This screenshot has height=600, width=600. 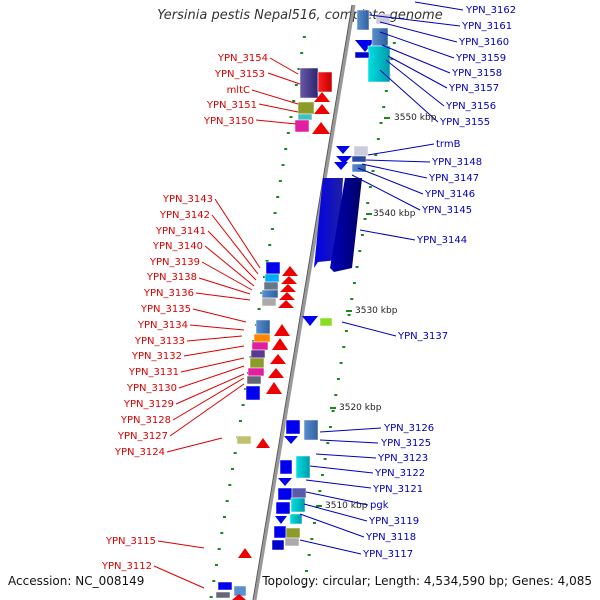 I want to click on gene-label: YPN_3156, so click(x=470, y=106).